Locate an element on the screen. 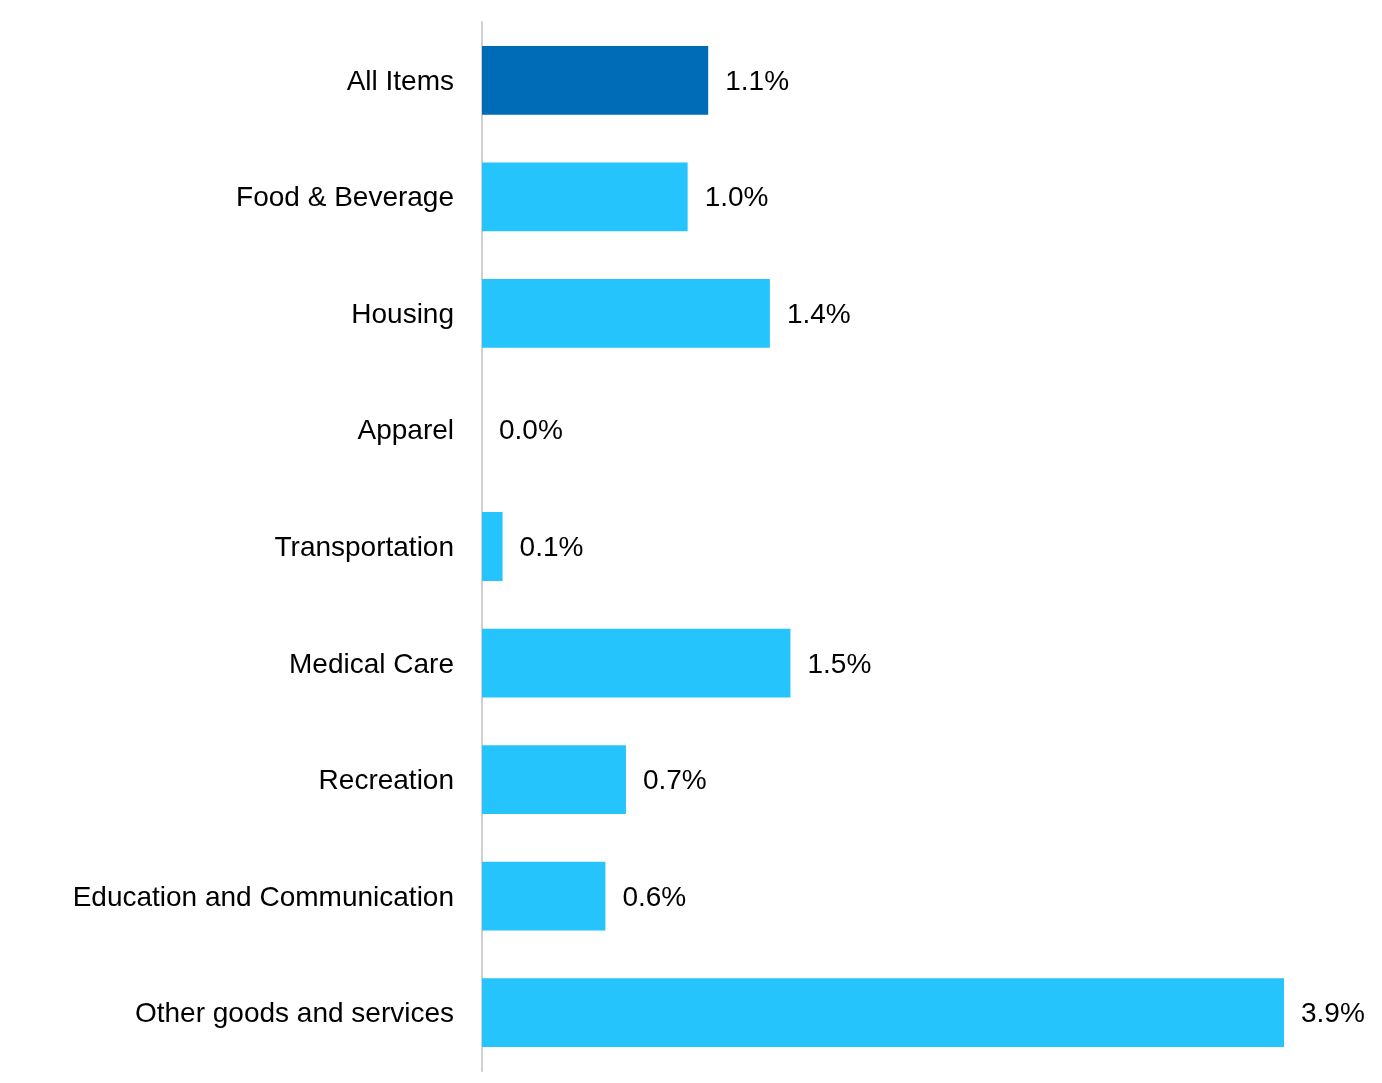  data-label: 1.4% is located at coordinates (818, 313).